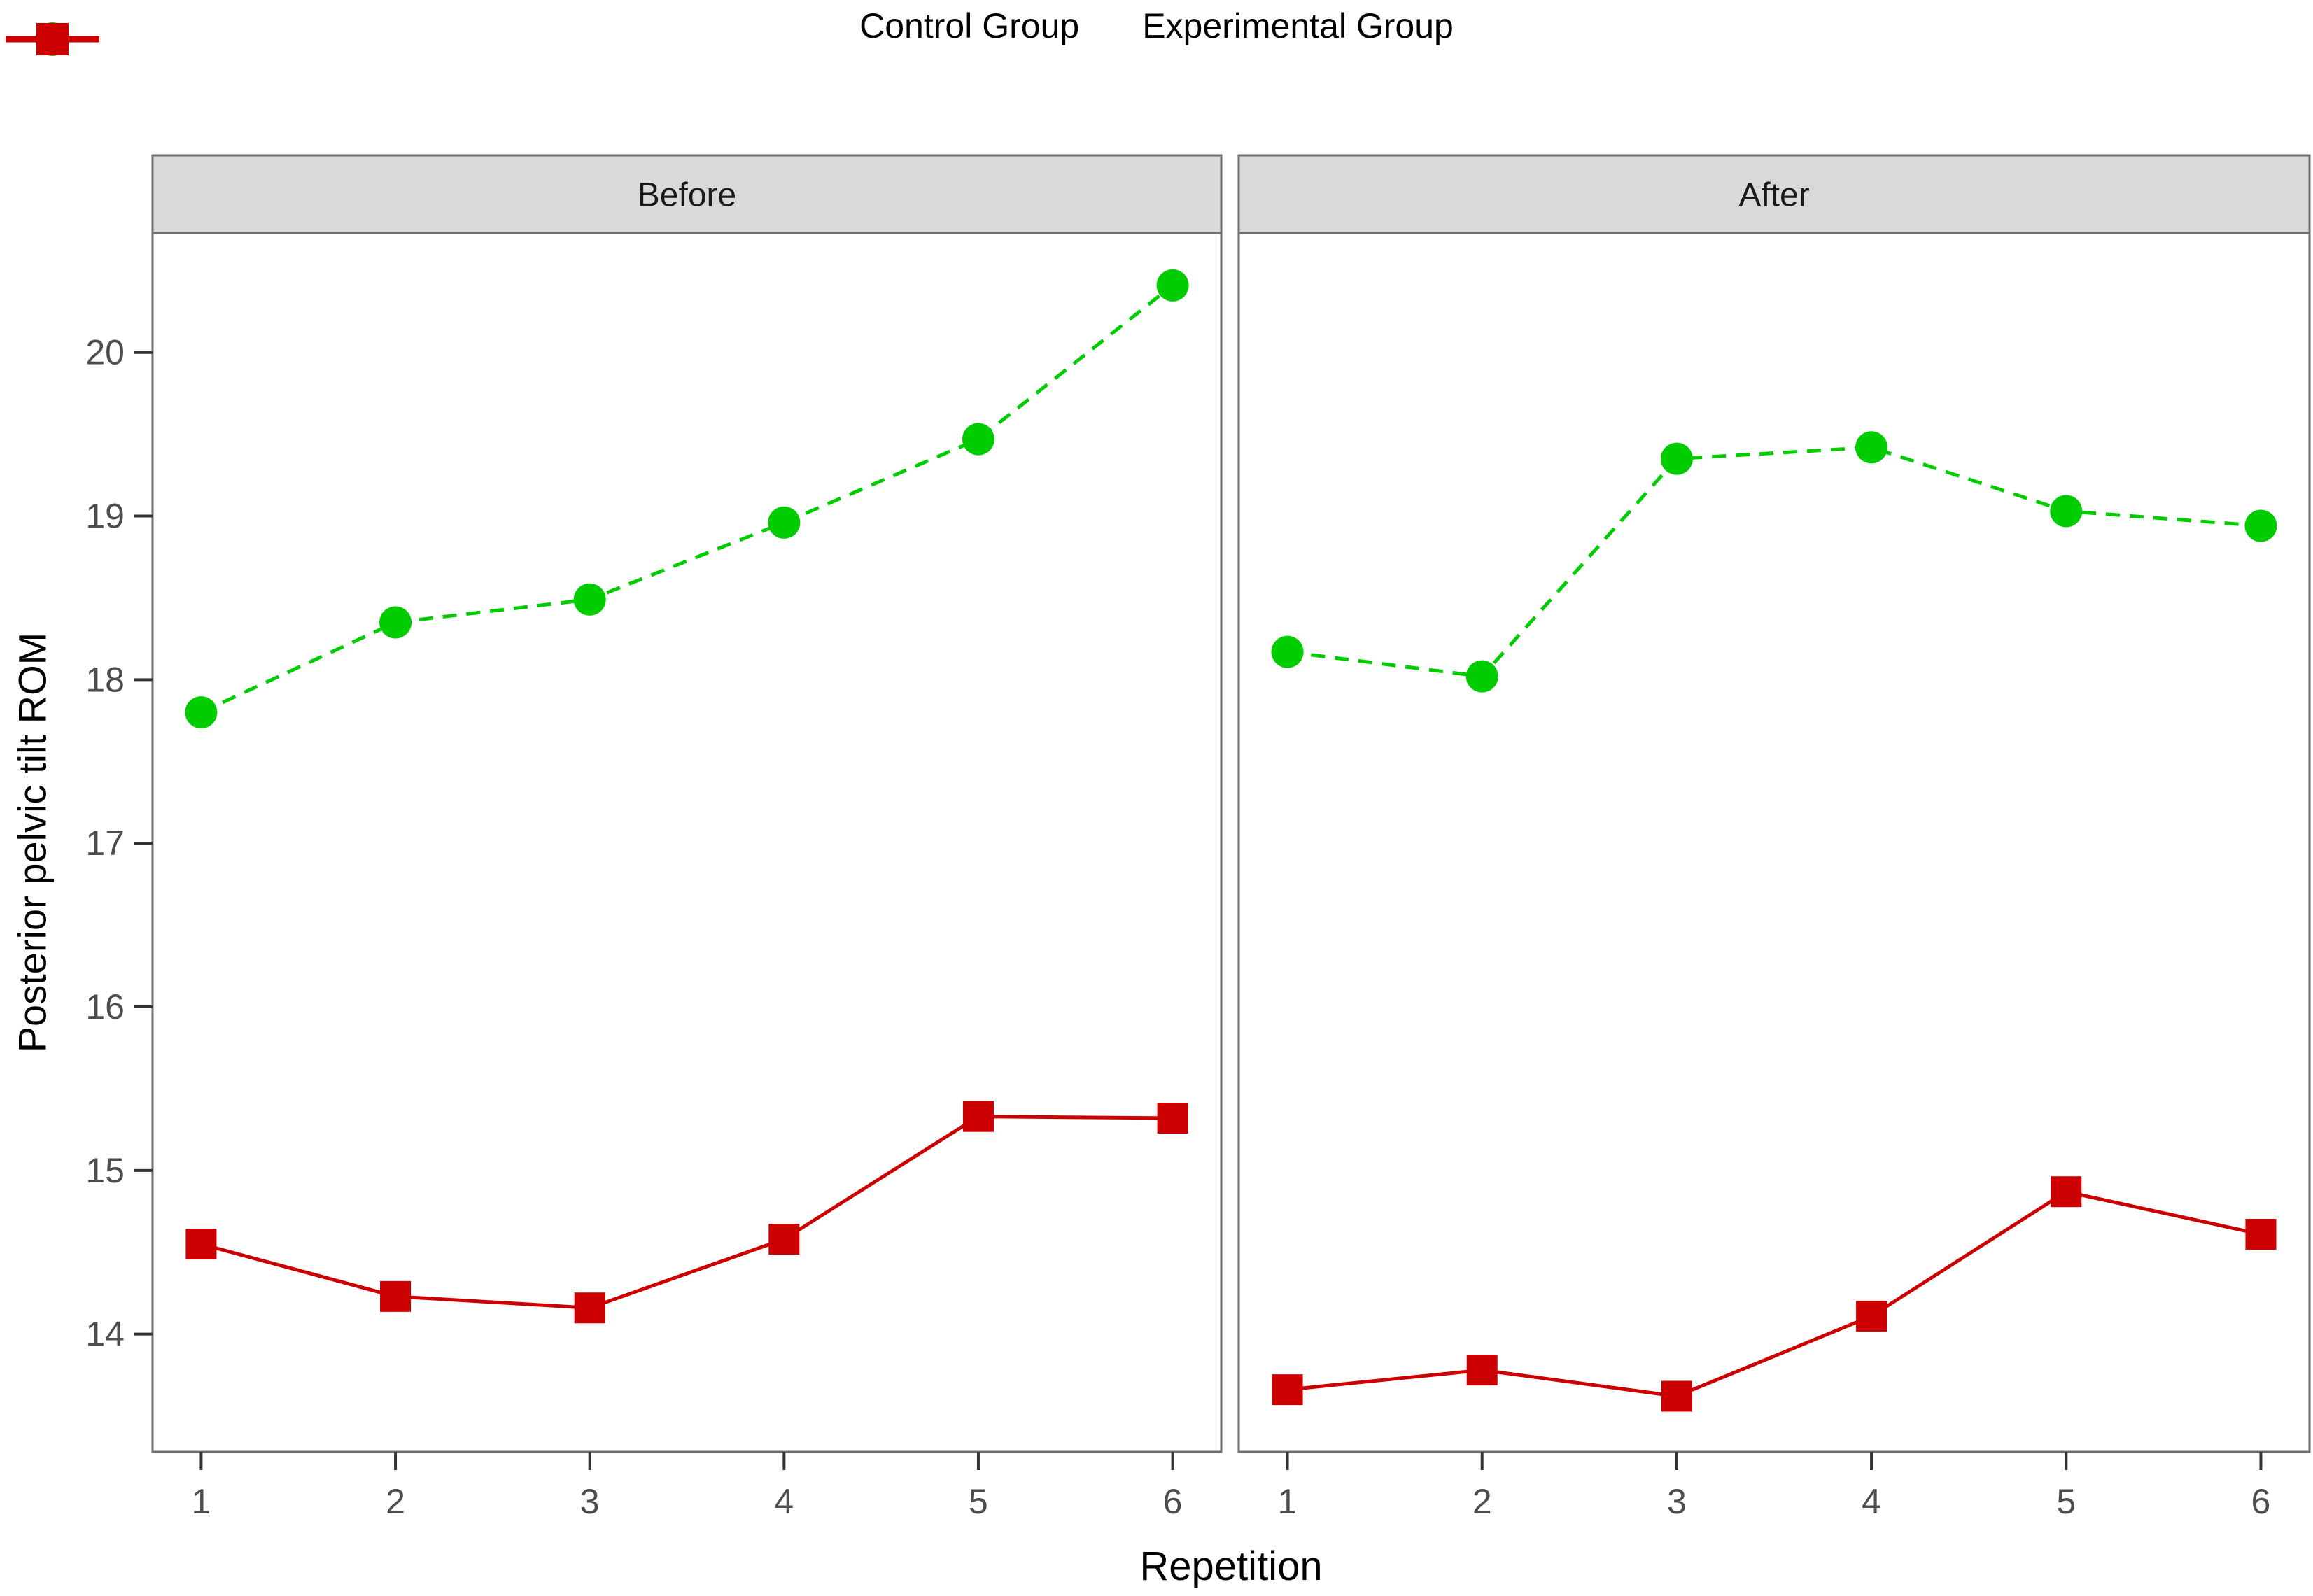  Describe the element at coordinates (105, 516) in the screenshot. I see `y-tick-label: 19` at that location.